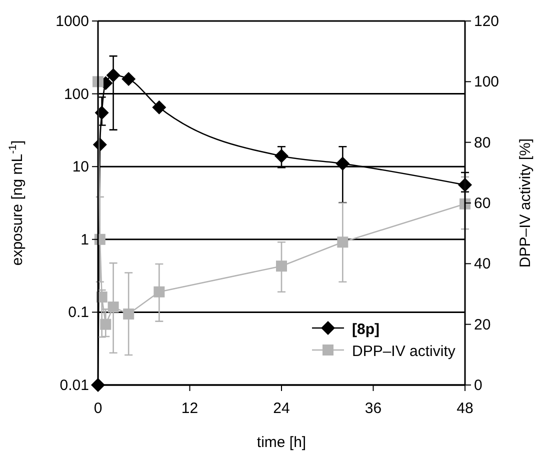 This screenshot has width=544, height=455. I want to click on y2-tick-label: 120, so click(487, 21).